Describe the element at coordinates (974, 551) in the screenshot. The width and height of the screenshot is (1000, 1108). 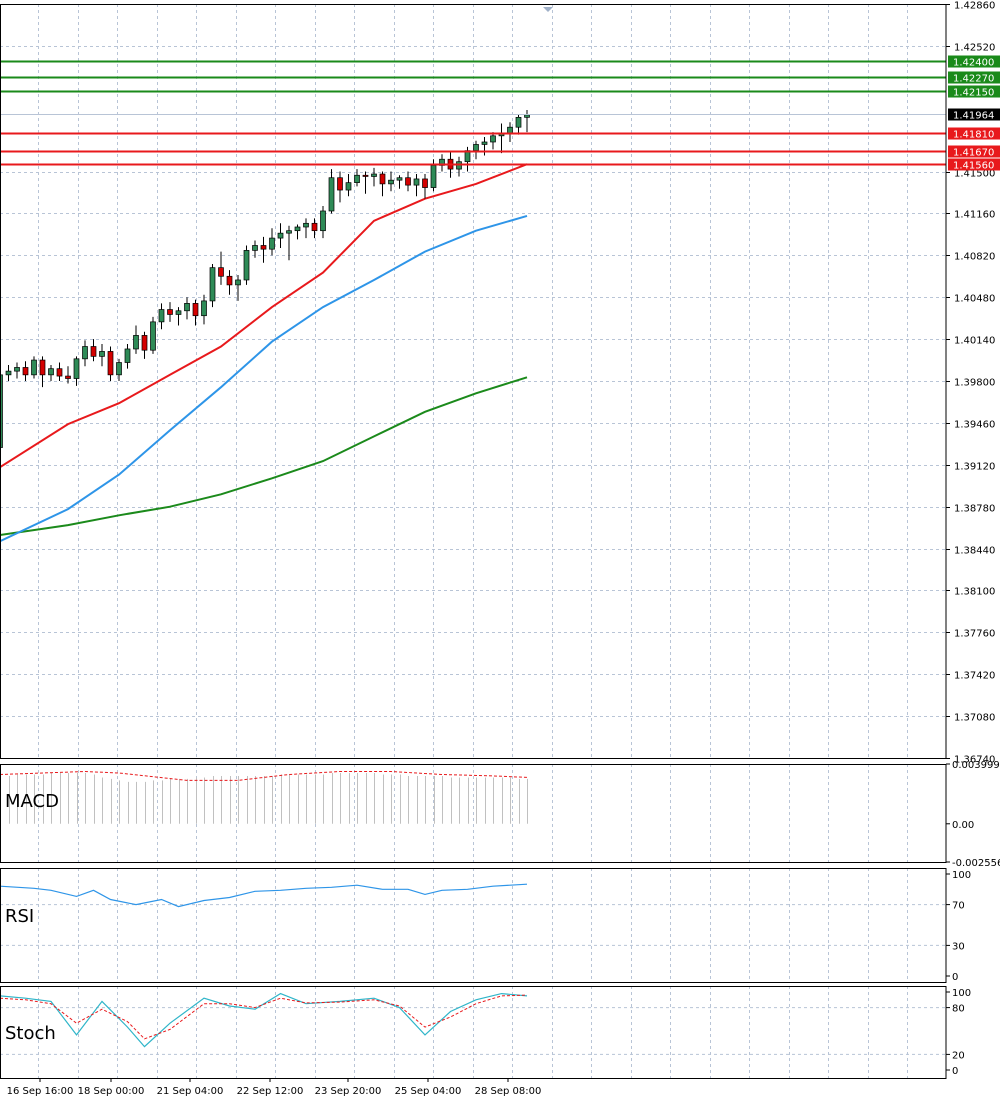
I see `price-tick-label: 1.38440` at that location.